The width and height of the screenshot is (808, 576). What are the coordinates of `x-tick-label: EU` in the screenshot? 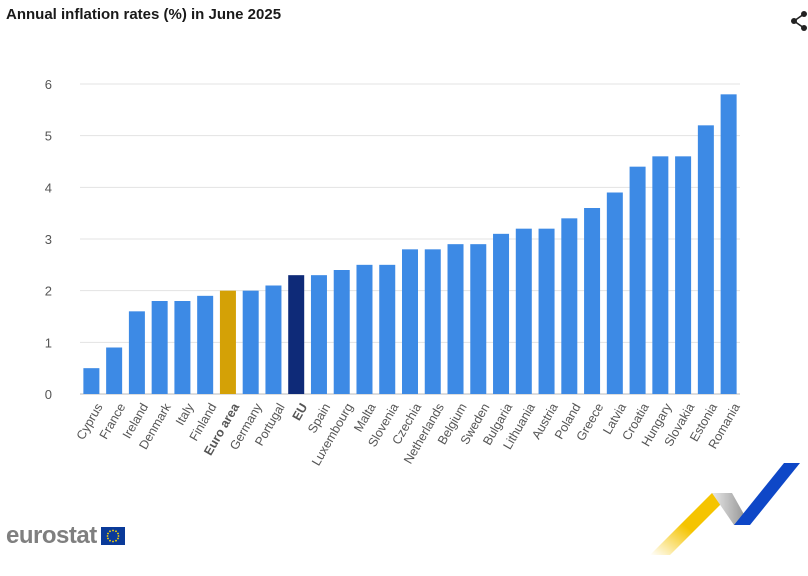 It's located at (300, 412).